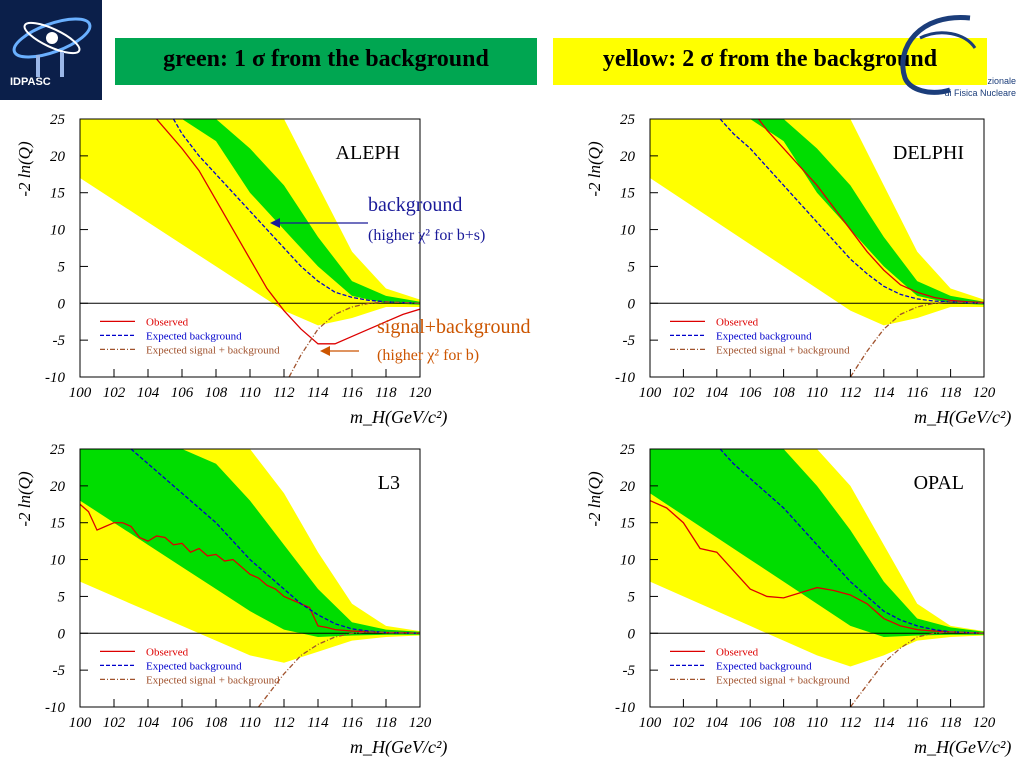 The image size is (1024, 768). I want to click on infn-logo-line2: di Fisica Nucleare, so click(980, 93).